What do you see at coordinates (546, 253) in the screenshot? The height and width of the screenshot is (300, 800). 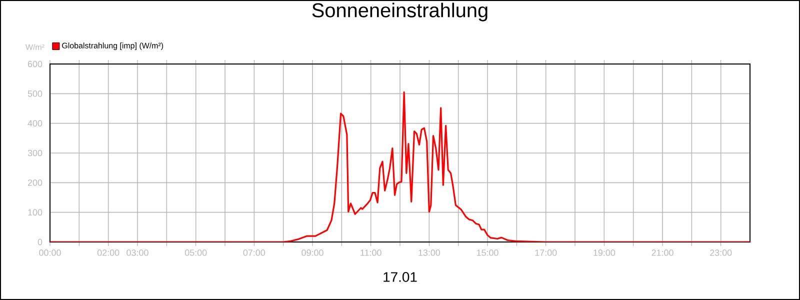 I see `x-tick-label: 17:00` at bounding box center [546, 253].